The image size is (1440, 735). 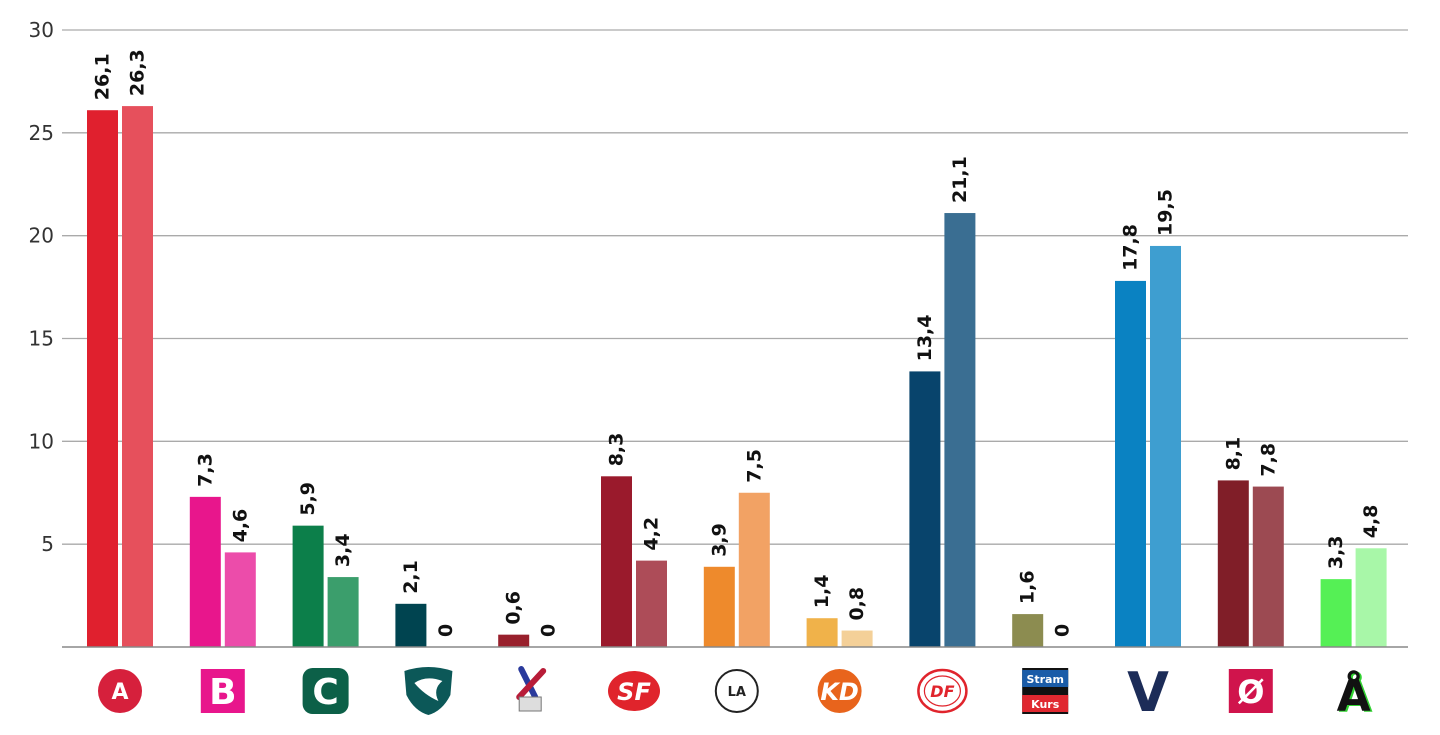 What do you see at coordinates (514, 640) in the screenshot?
I see `bar-K-series1` at bounding box center [514, 640].